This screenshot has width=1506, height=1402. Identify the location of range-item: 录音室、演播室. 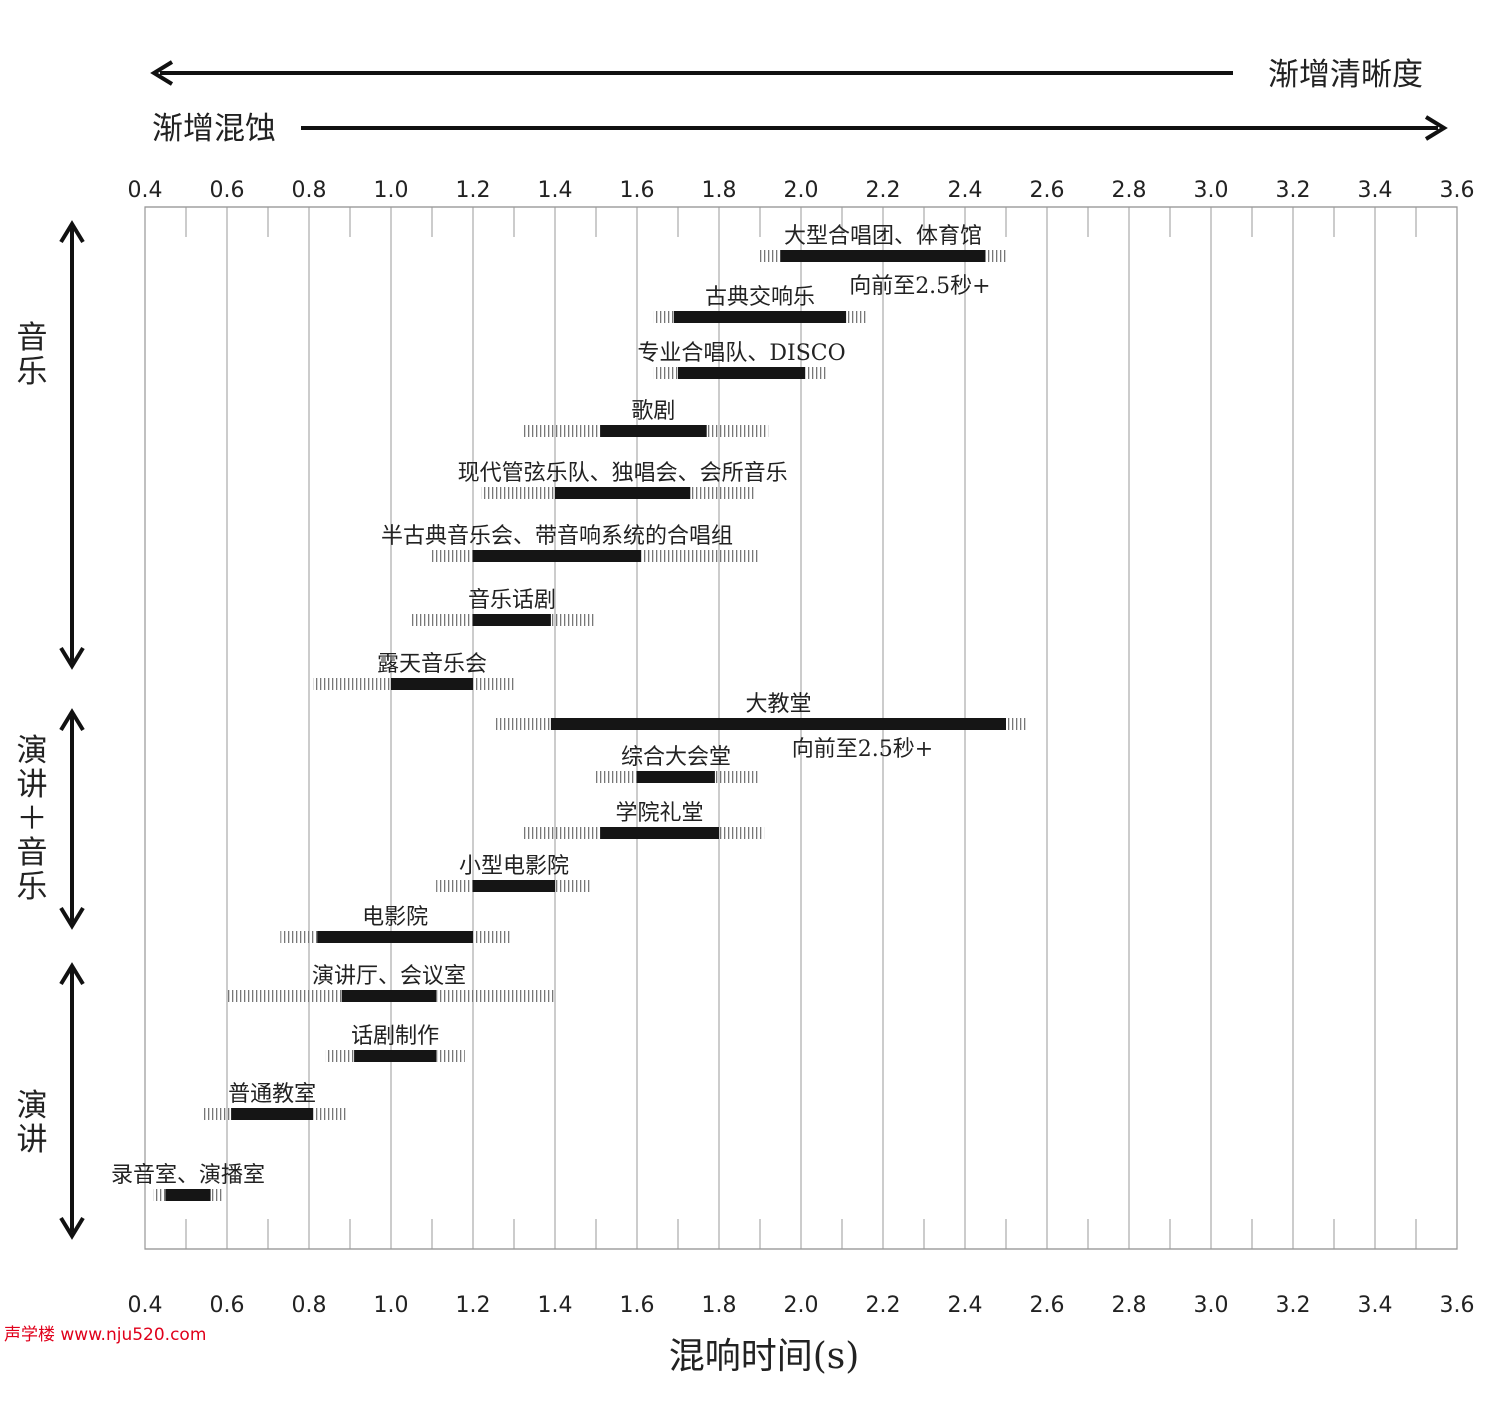
(188, 1182).